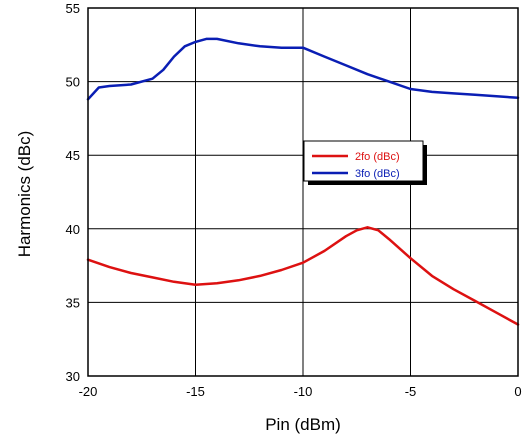 Image resolution: width=525 pixels, height=440 pixels. What do you see at coordinates (88, 391) in the screenshot?
I see `x-tick-label: -20` at bounding box center [88, 391].